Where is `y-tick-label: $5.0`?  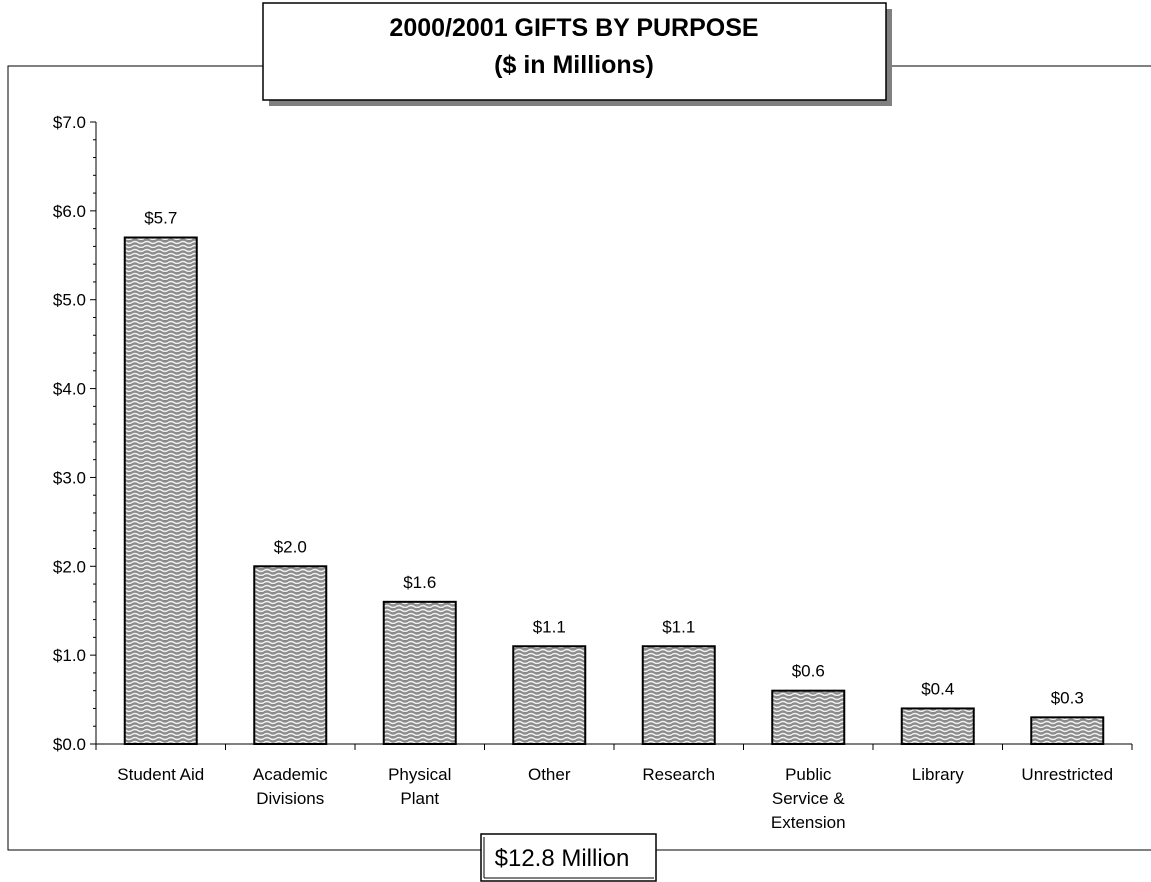
y-tick-label: $5.0 is located at coordinates (69, 300).